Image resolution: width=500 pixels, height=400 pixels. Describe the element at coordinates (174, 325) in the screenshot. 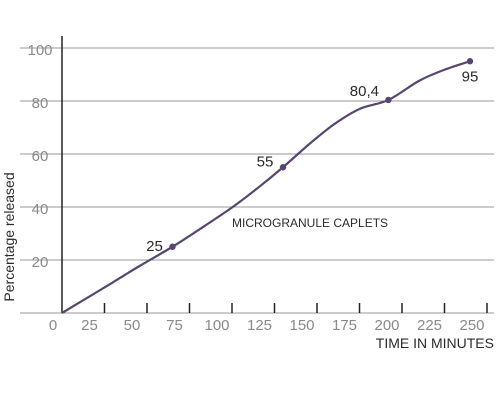

I see `x-tick-label: 75` at that location.